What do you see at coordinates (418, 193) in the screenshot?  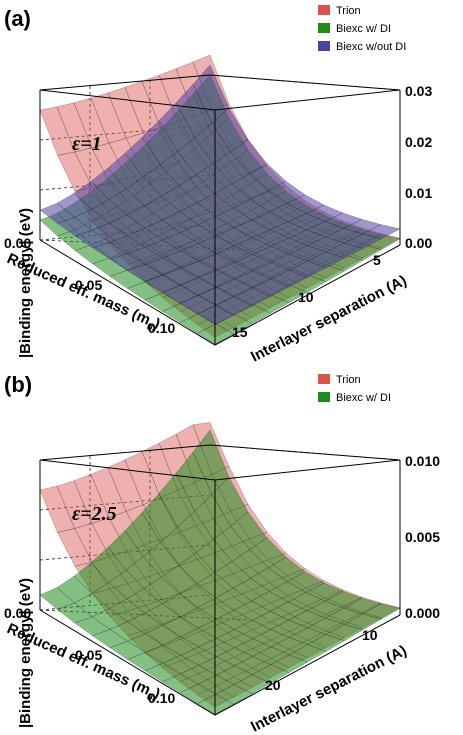 I see `z-tick-label: 0.01` at bounding box center [418, 193].